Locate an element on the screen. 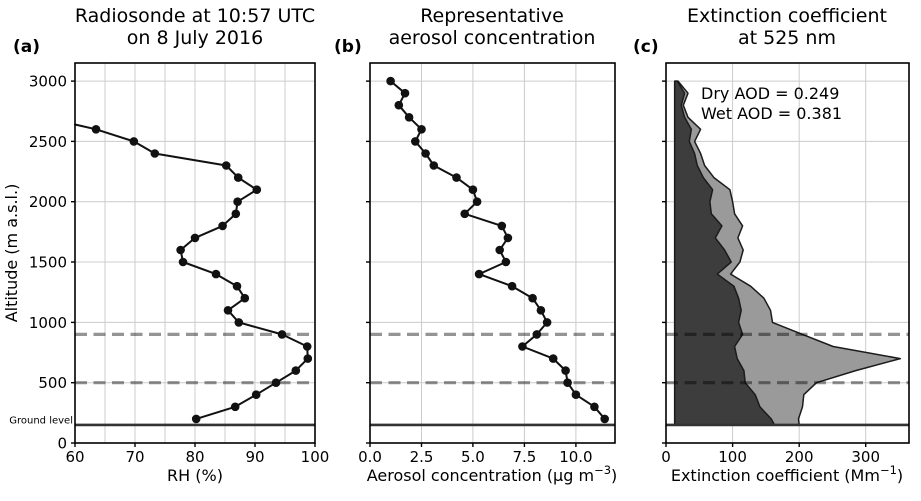 The height and width of the screenshot is (501, 921). y-tick-label: 1000 is located at coordinates (48, 323).